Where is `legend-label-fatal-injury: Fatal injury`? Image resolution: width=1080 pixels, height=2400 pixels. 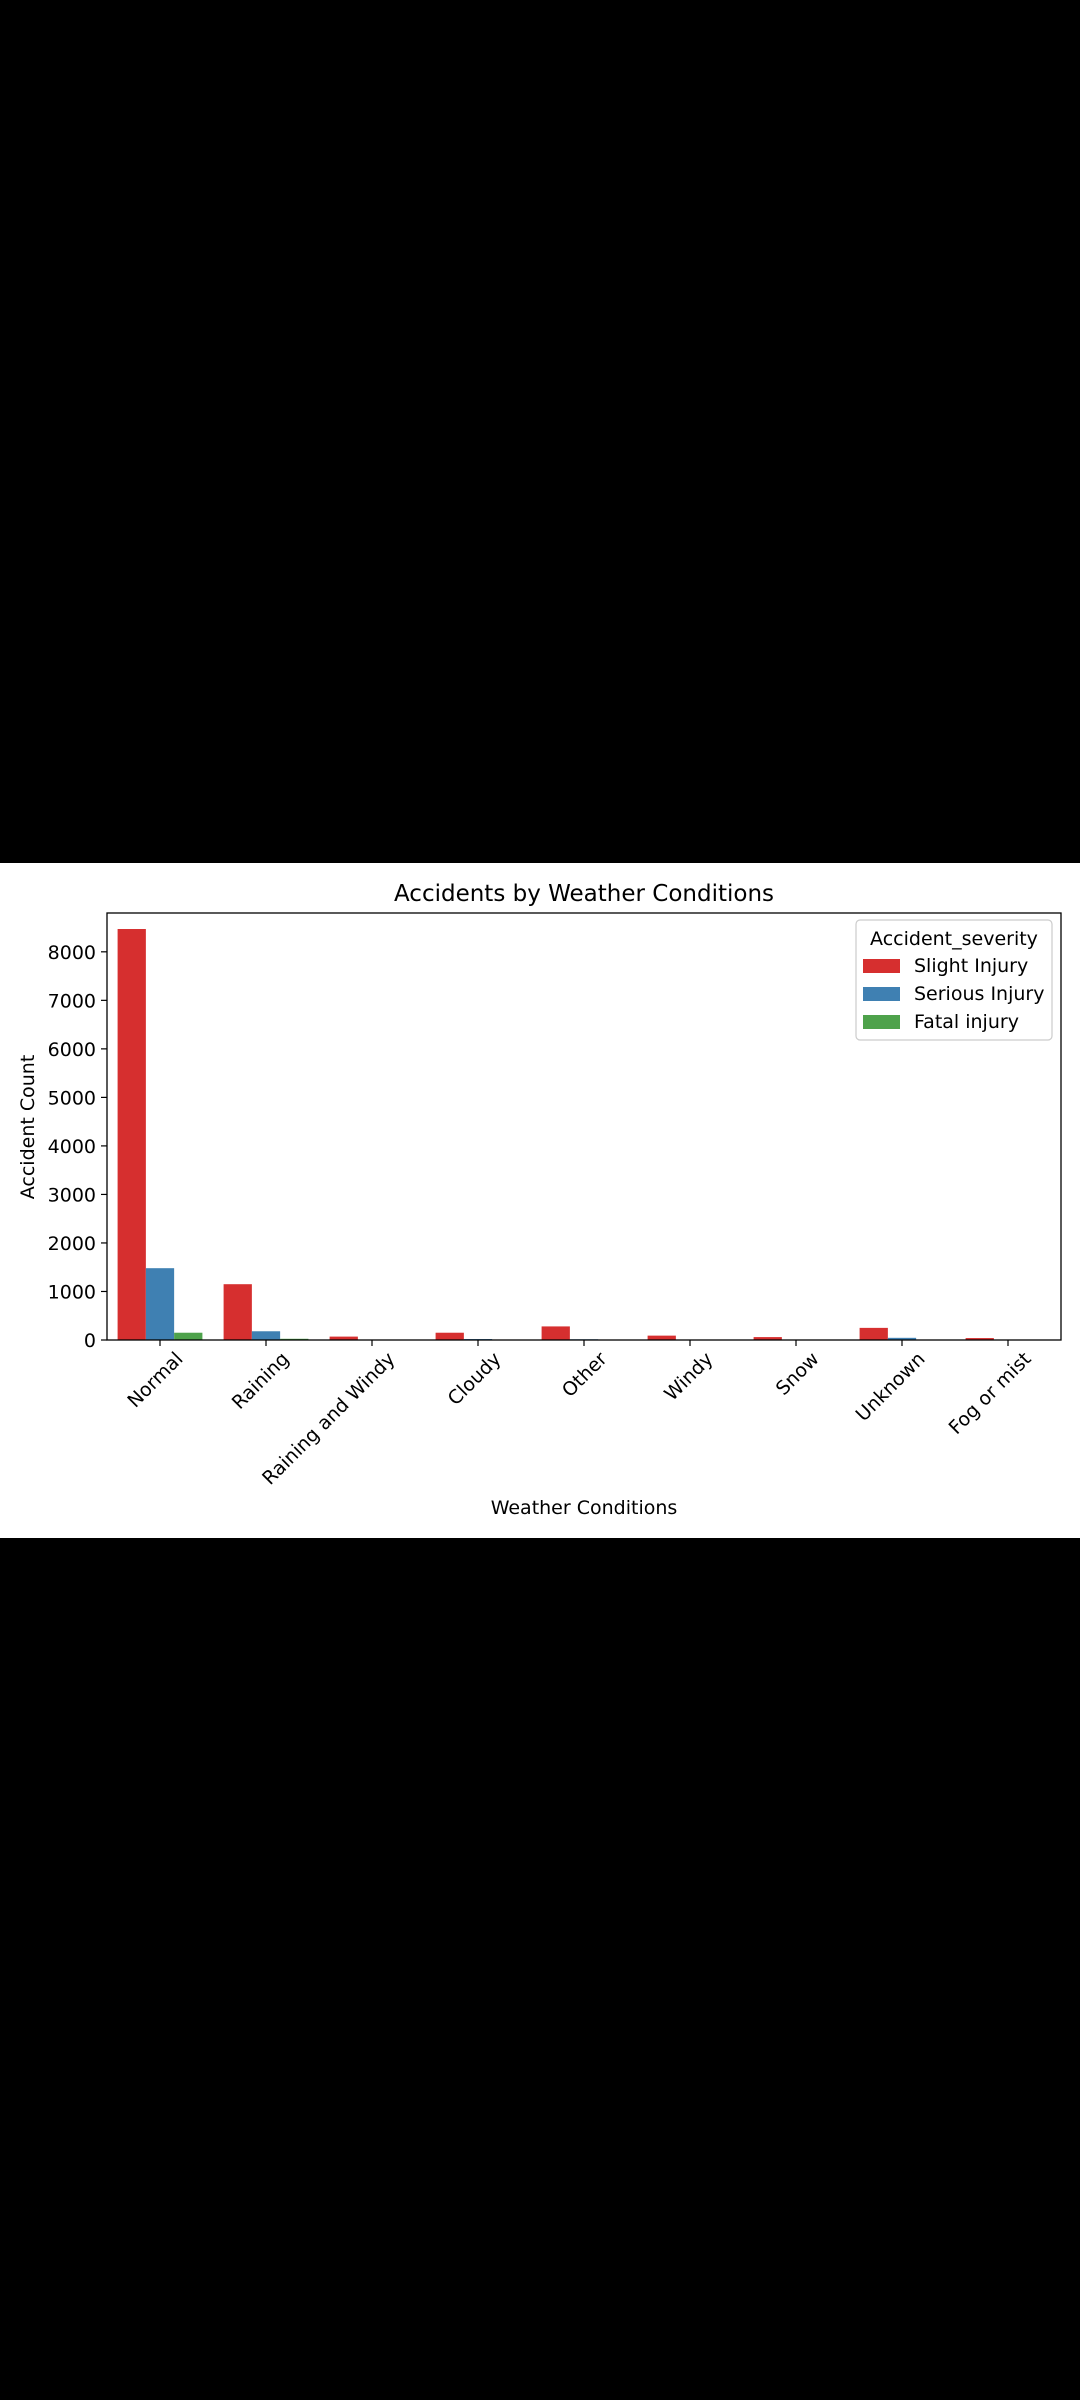 legend-label-fatal-injury: Fatal injury is located at coordinates (966, 1022).